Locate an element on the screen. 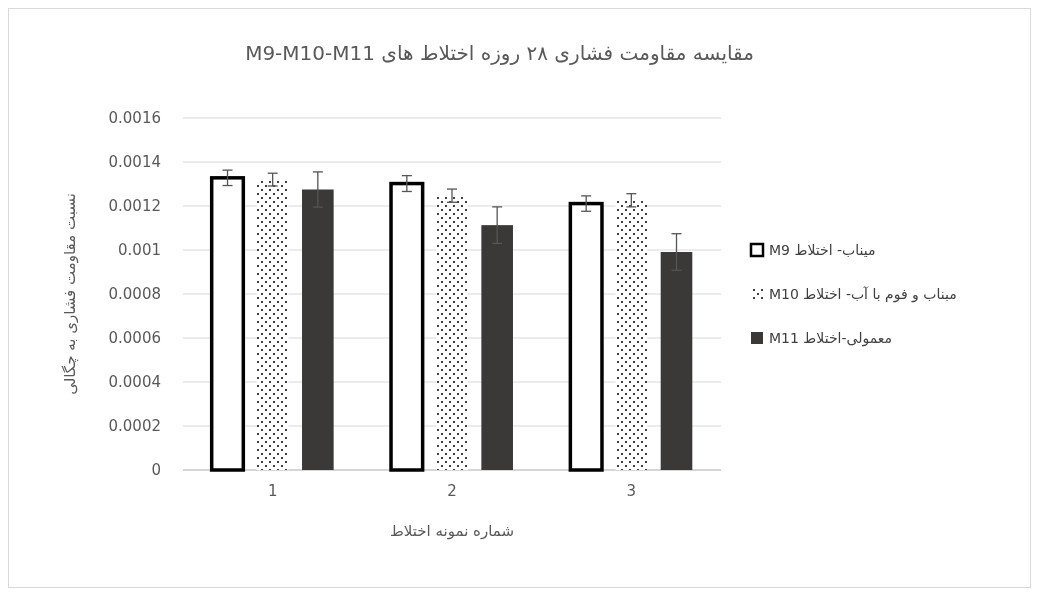 The width and height of the screenshot is (1039, 596). chart-title: مقایسه مقاومت فشاری ۲۸ روزه اختلاط های M9-M10-M11 is located at coordinates (499, 53).